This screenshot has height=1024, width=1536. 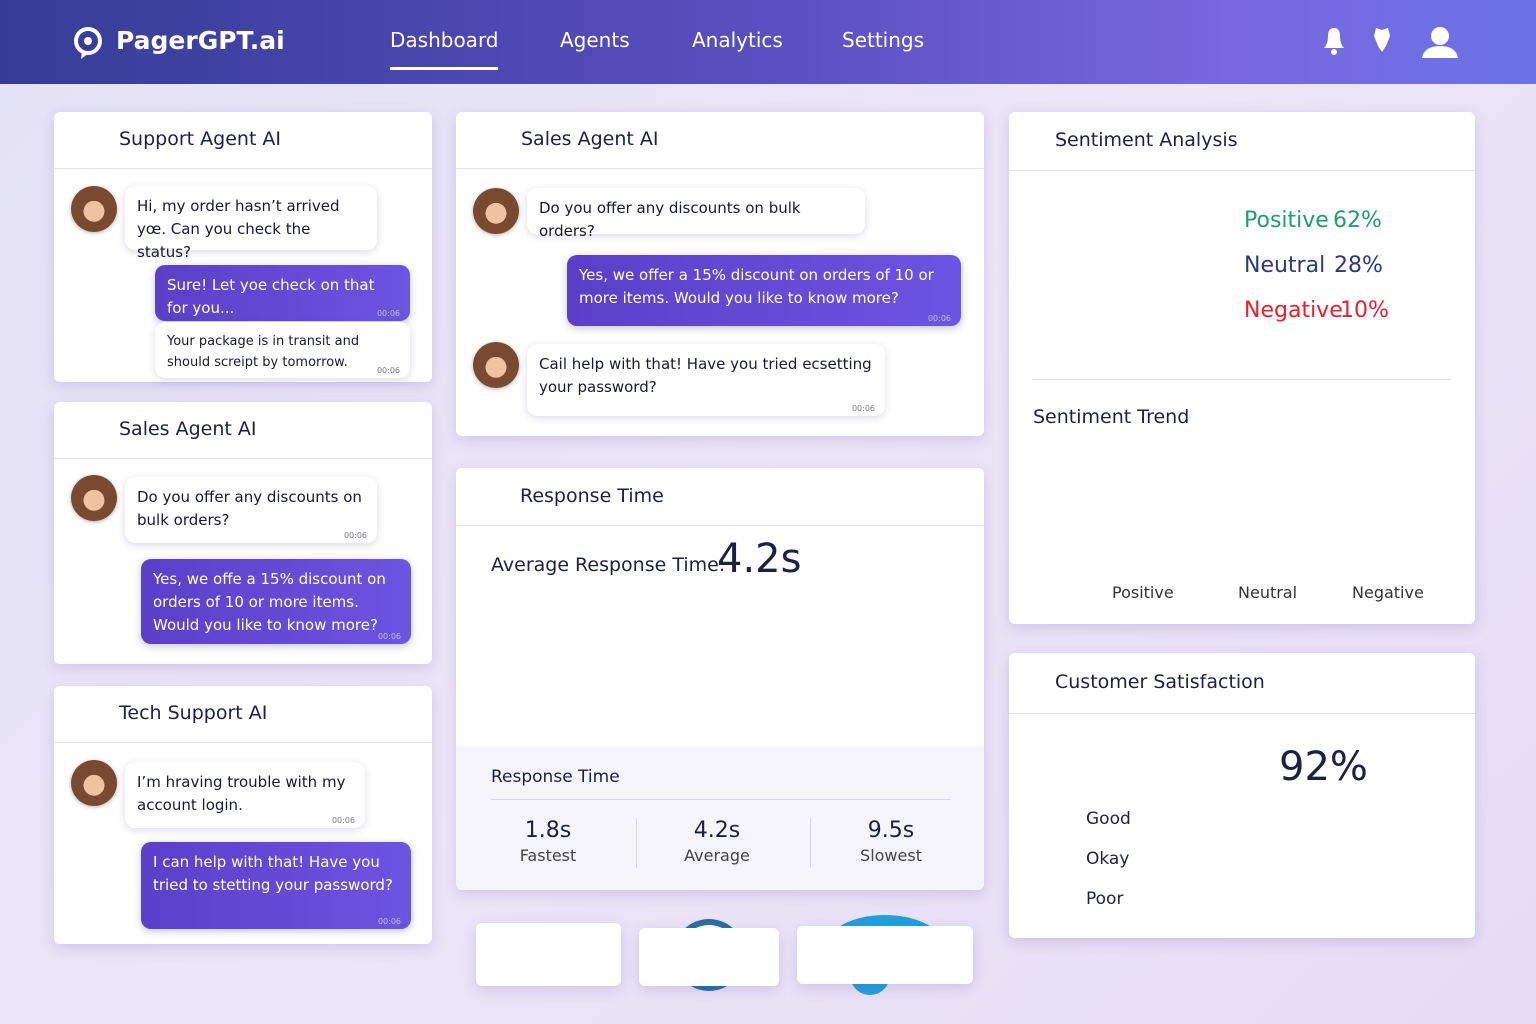 What do you see at coordinates (193, 713) in the screenshot?
I see `panel-title: Tech Support AI` at bounding box center [193, 713].